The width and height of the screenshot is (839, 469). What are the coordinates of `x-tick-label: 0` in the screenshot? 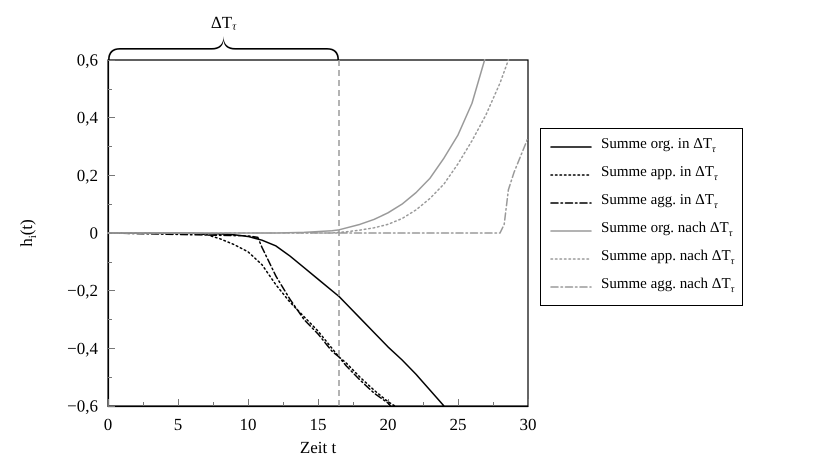 It's located at (108, 424).